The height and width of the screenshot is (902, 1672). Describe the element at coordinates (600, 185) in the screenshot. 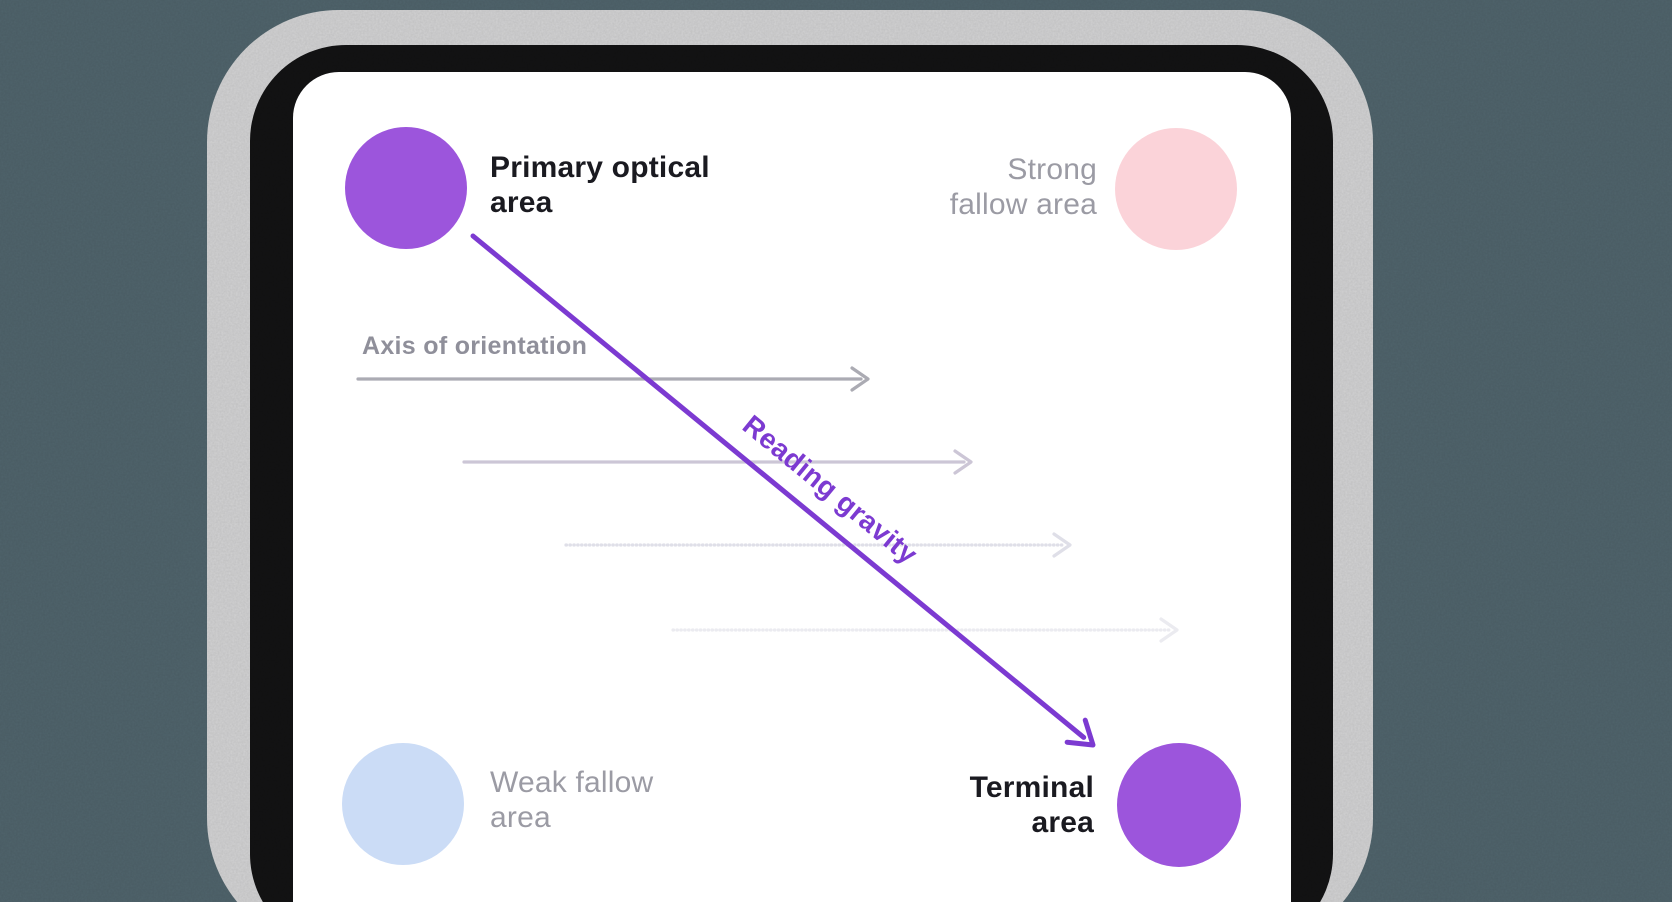

I see `primary-optical-area-label: Primary optical area` at that location.